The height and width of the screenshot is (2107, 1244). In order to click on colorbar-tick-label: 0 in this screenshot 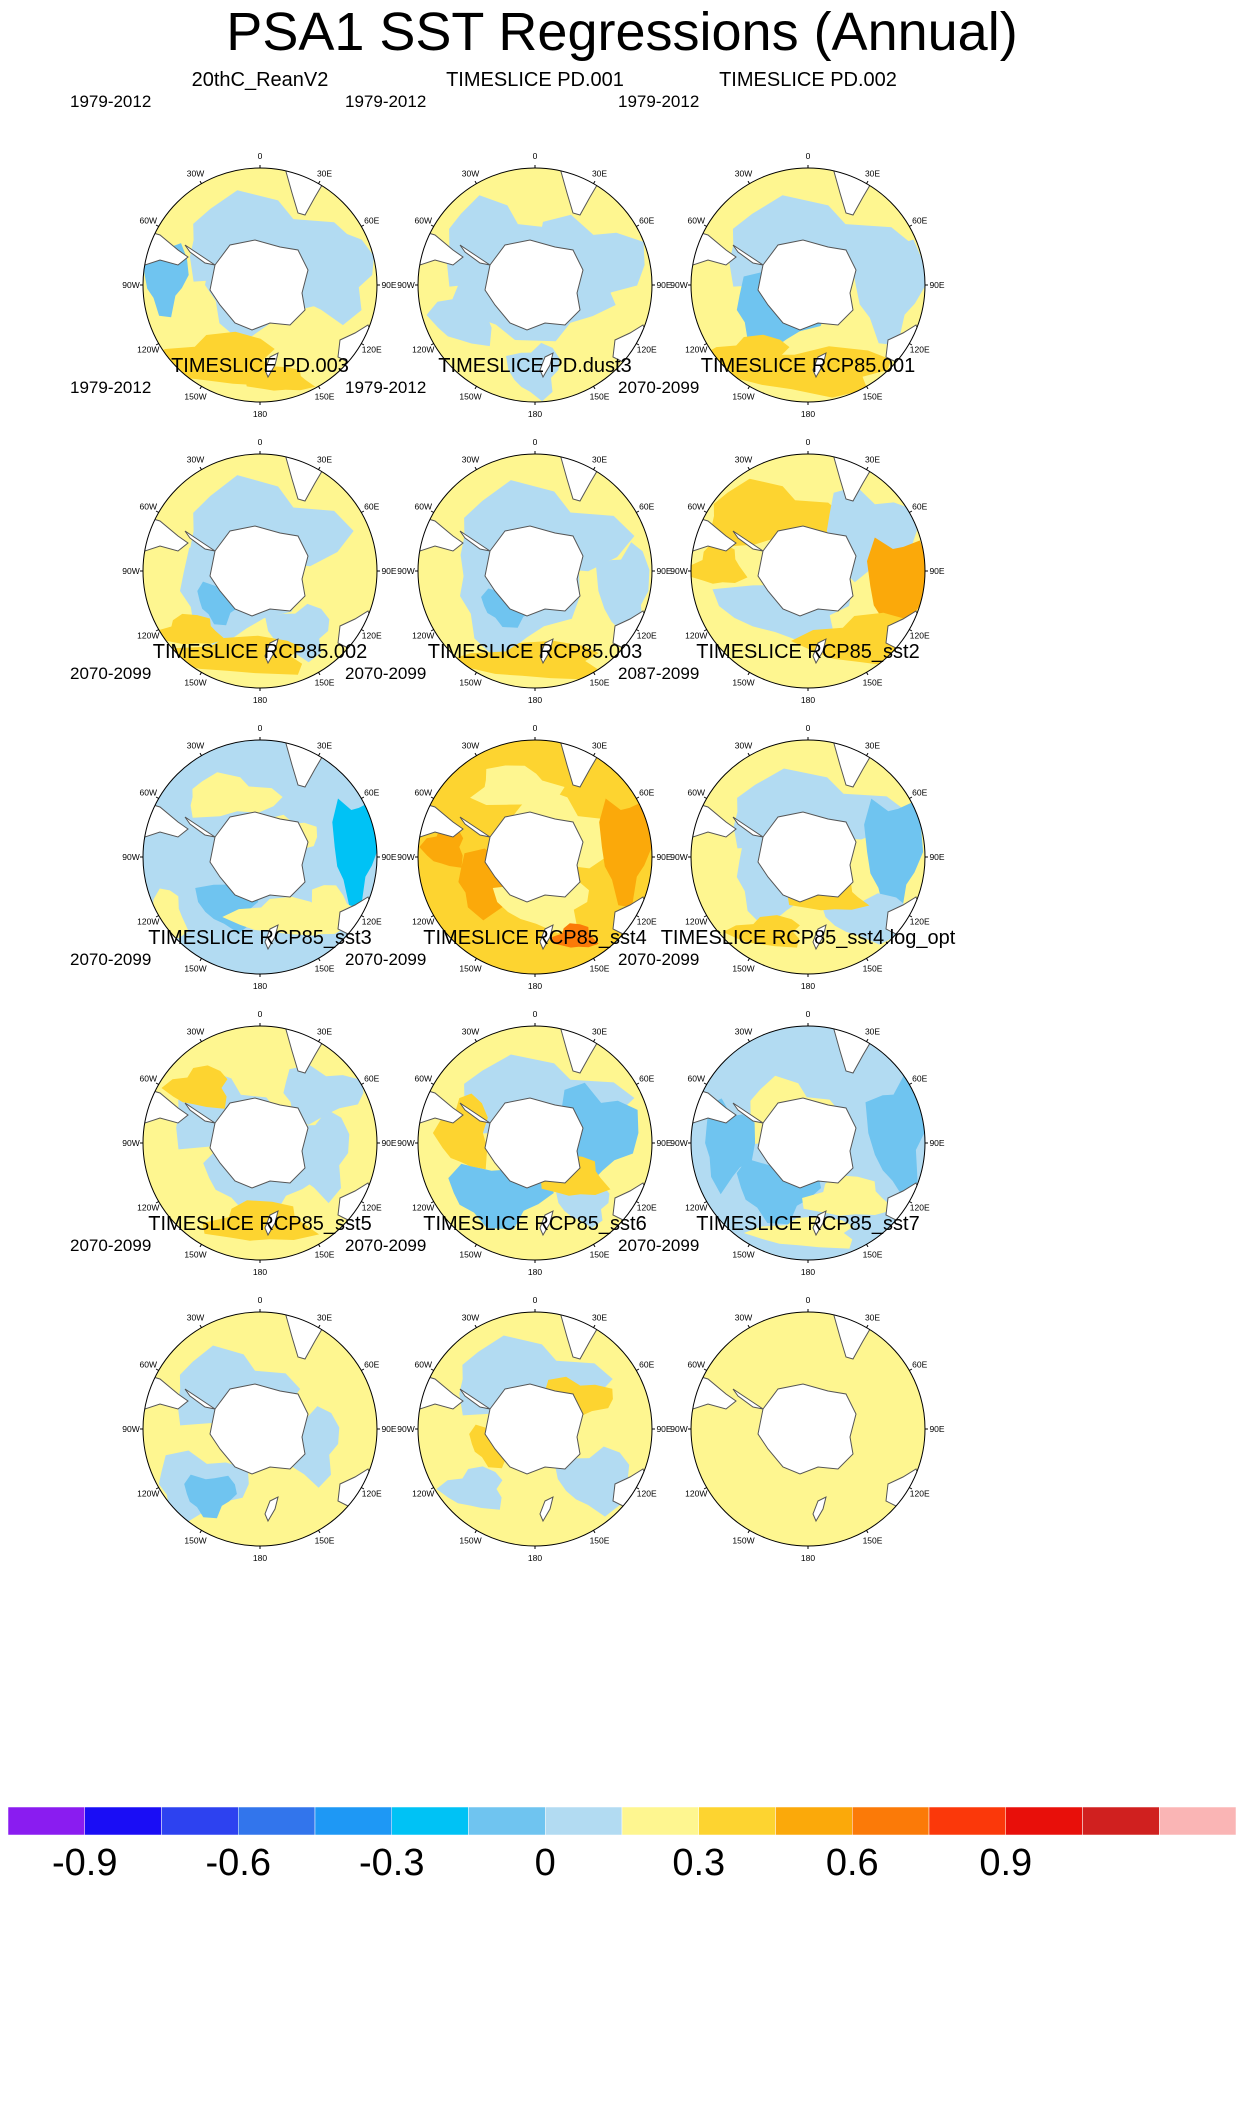, I will do `click(545, 1863)`.